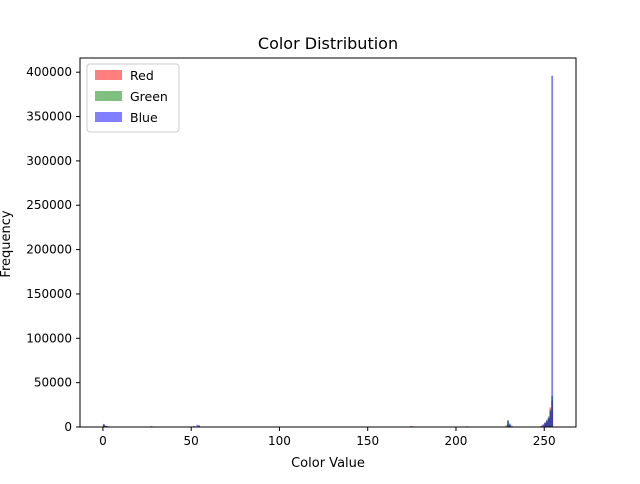 Image resolution: width=640 pixels, height=484 pixels. I want to click on x-axis-label: Color Value, so click(328, 463).